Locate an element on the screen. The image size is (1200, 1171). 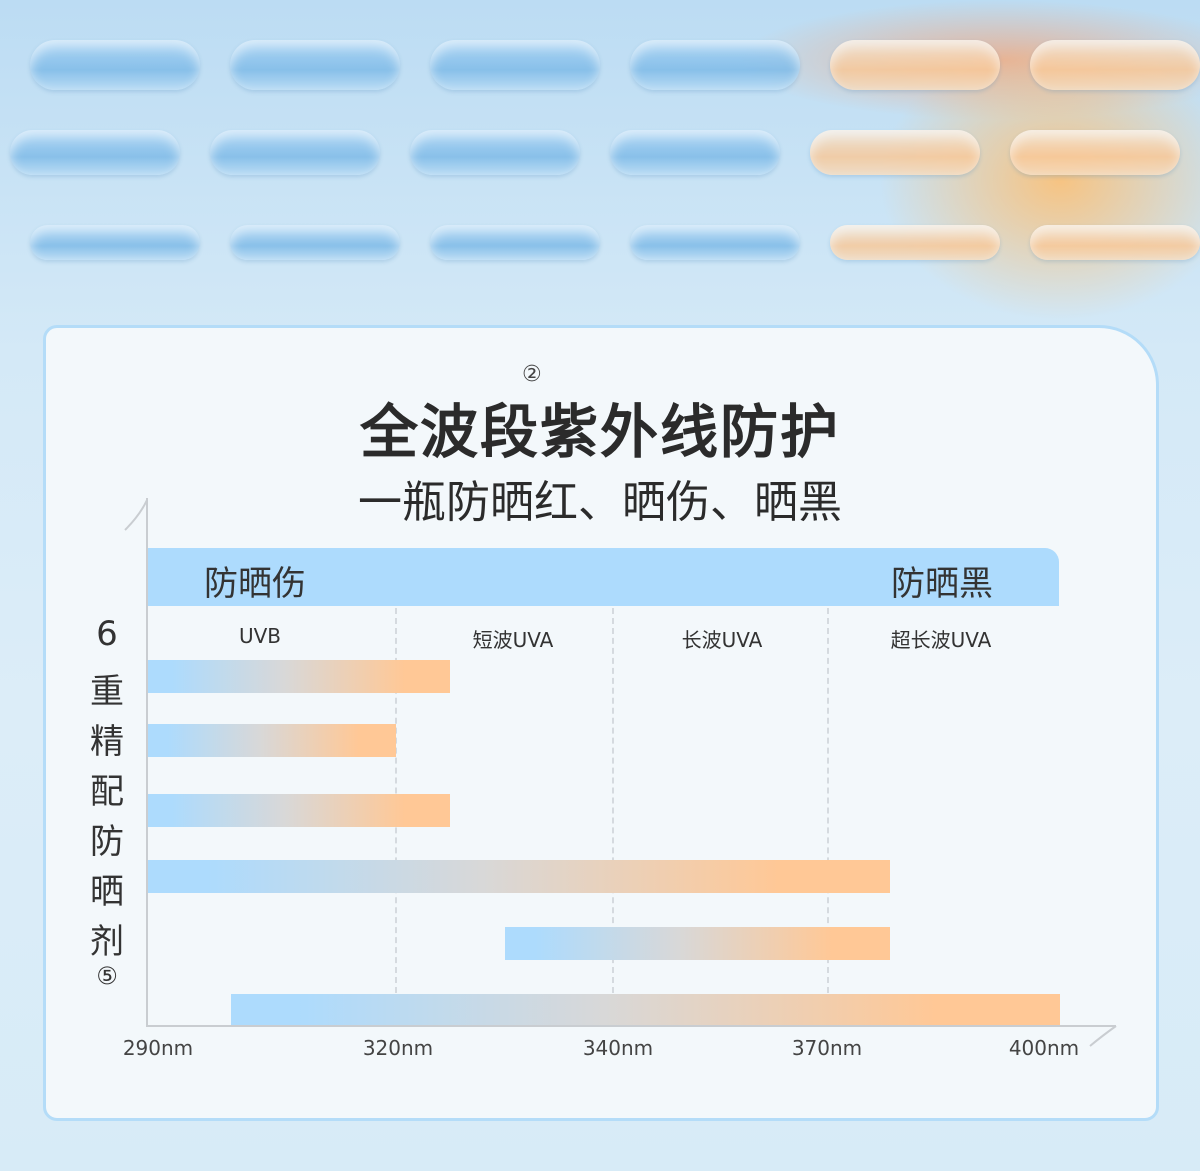
x-tick-label: 340nm is located at coordinates (618, 1048).